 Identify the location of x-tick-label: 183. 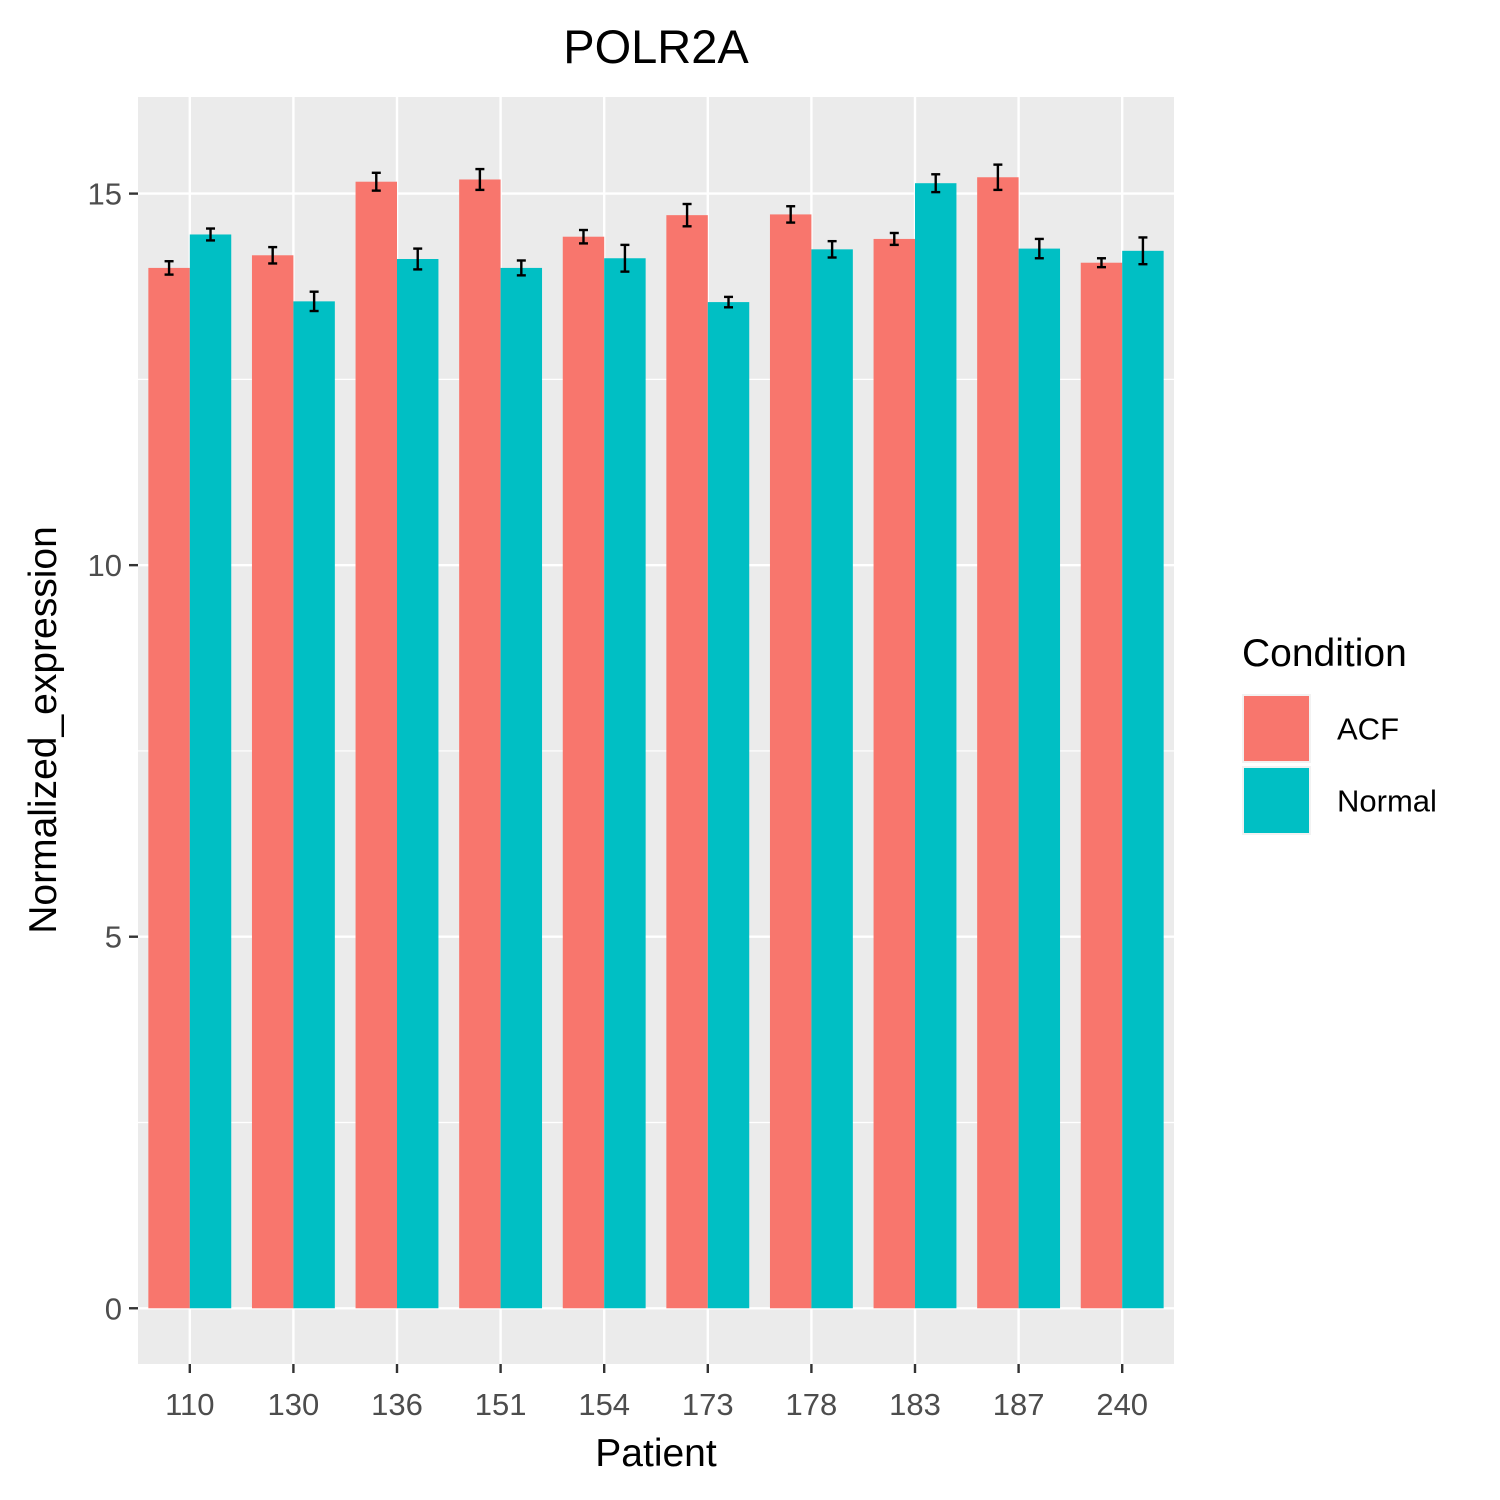
(915, 1404).